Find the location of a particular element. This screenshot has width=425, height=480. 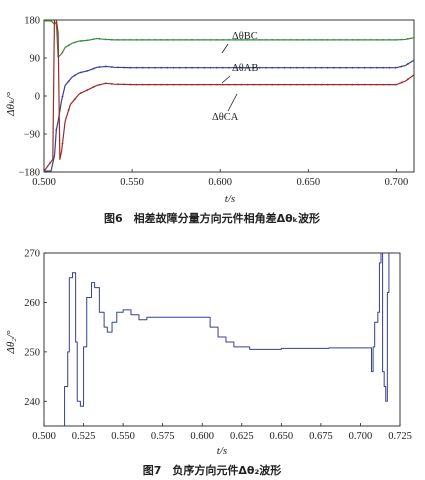

x-axis-label: t/s is located at coordinates (222, 451).